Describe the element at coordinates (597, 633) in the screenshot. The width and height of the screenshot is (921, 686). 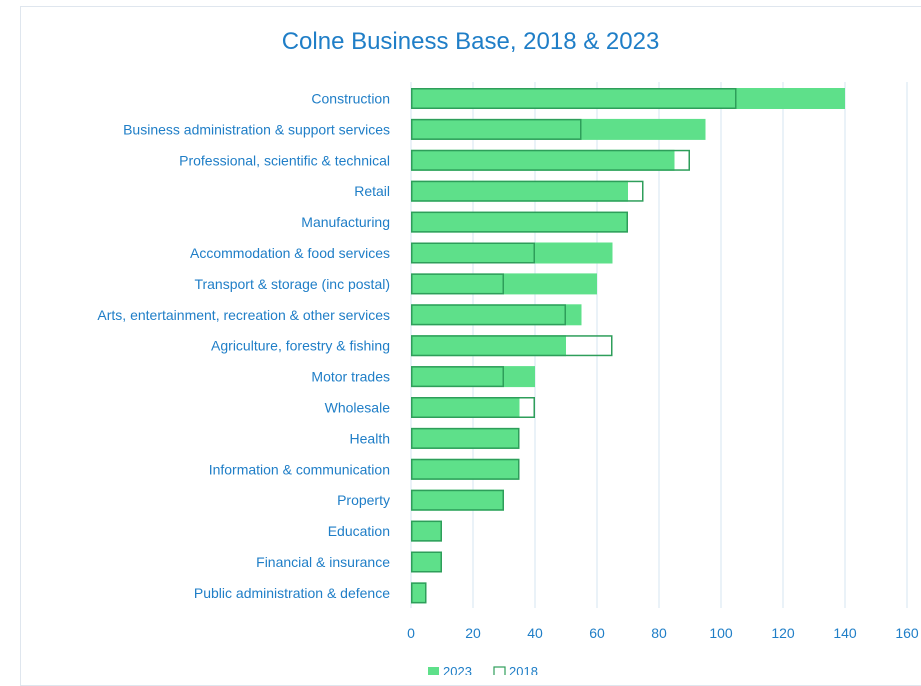
I see `x-tick-label: 60` at that location.